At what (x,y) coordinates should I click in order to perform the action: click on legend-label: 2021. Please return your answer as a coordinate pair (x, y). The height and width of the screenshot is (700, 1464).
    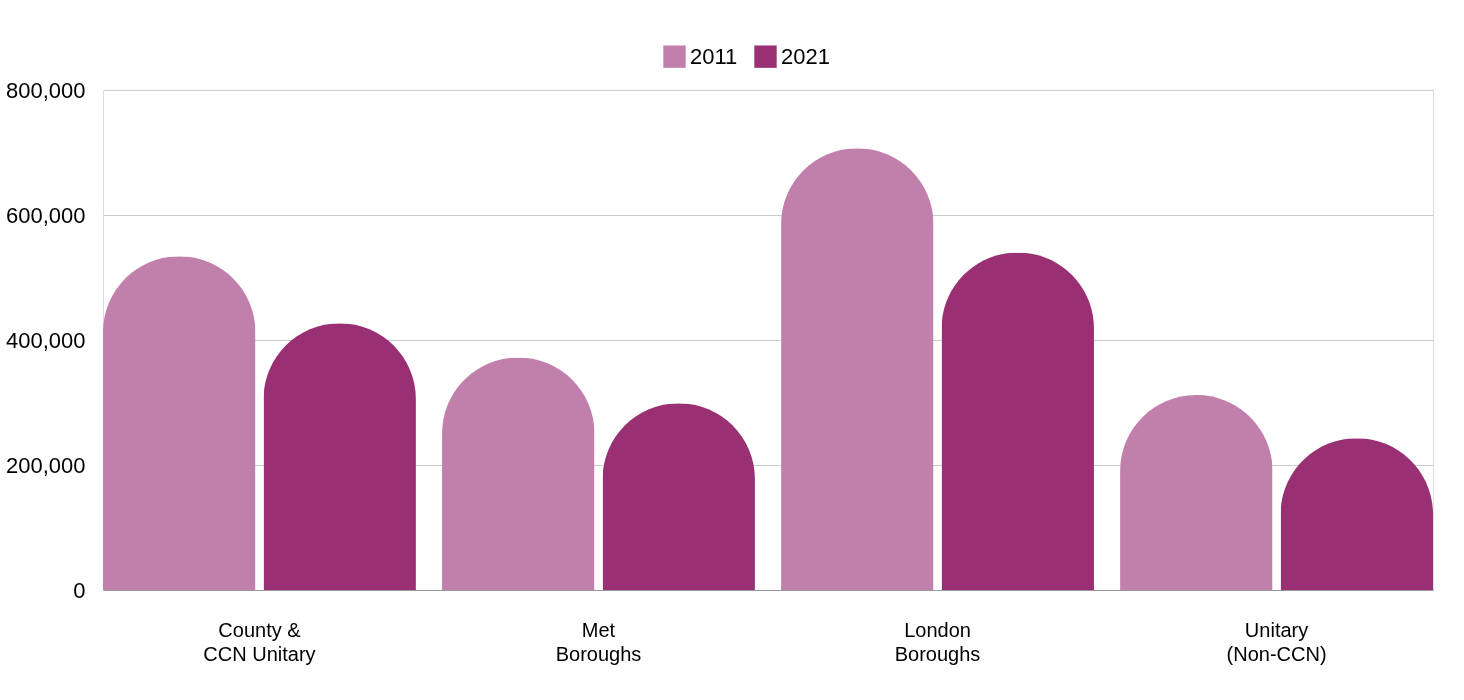
    Looking at the image, I should click on (805, 56).